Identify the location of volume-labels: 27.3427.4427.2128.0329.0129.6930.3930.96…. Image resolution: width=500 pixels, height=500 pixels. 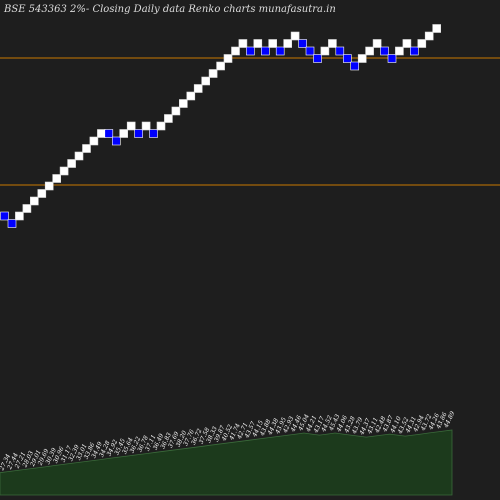
(228, 441).